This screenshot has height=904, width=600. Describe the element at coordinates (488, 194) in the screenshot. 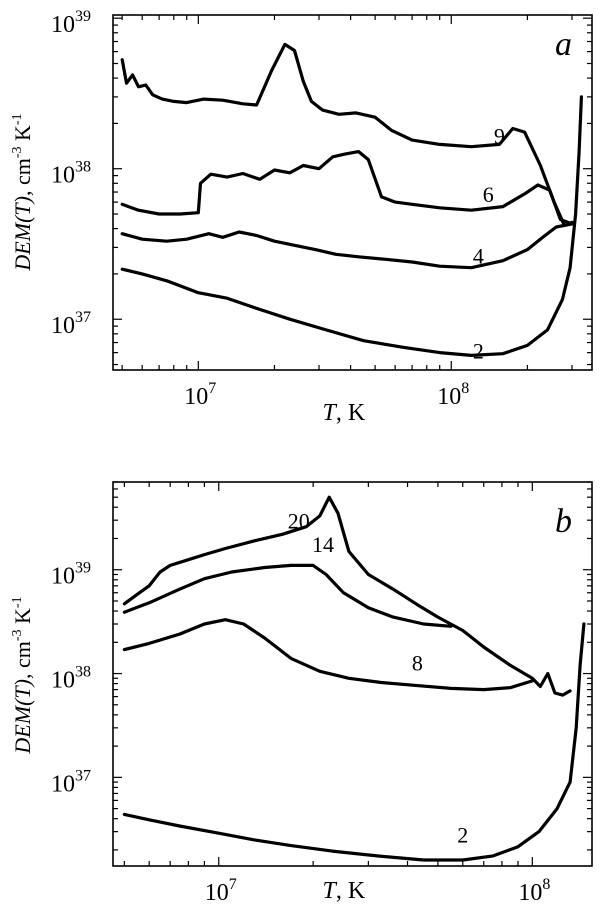

I see `series-label-6: 6` at that location.